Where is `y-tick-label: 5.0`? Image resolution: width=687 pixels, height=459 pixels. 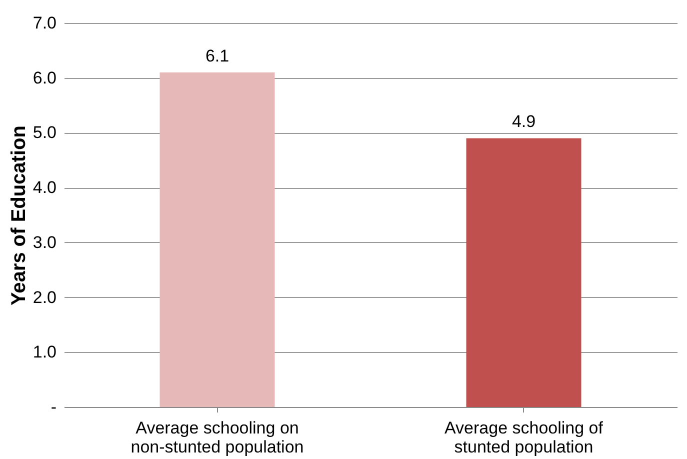 y-tick-label: 5.0 is located at coordinates (44, 132).